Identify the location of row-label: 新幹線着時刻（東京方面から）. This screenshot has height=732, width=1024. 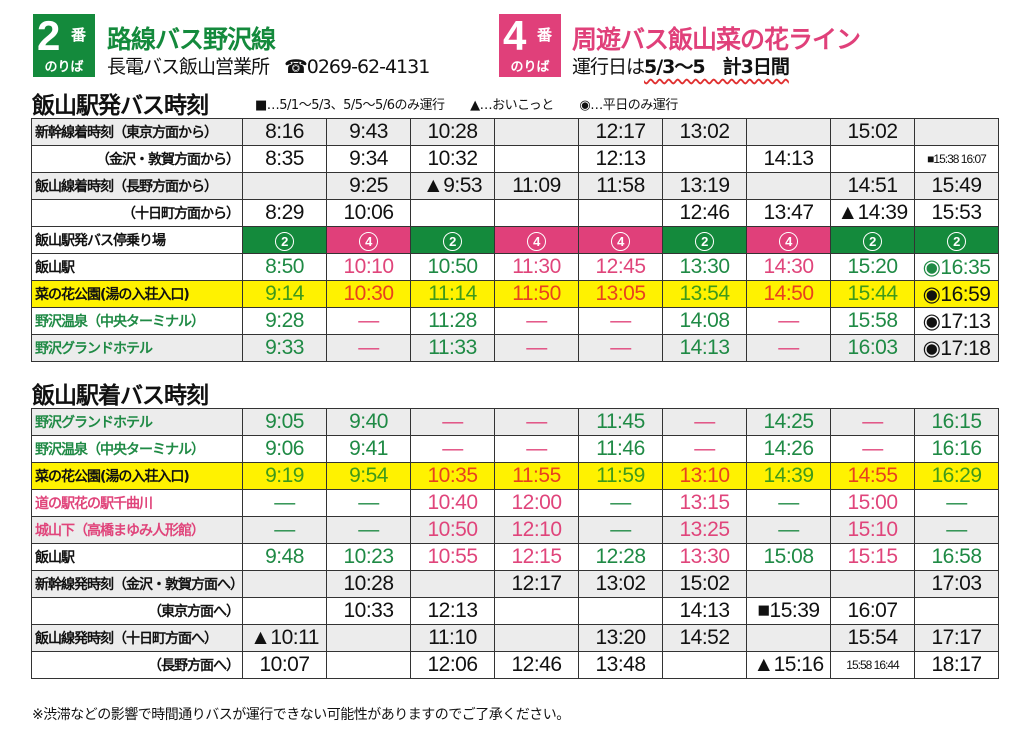
(137, 132).